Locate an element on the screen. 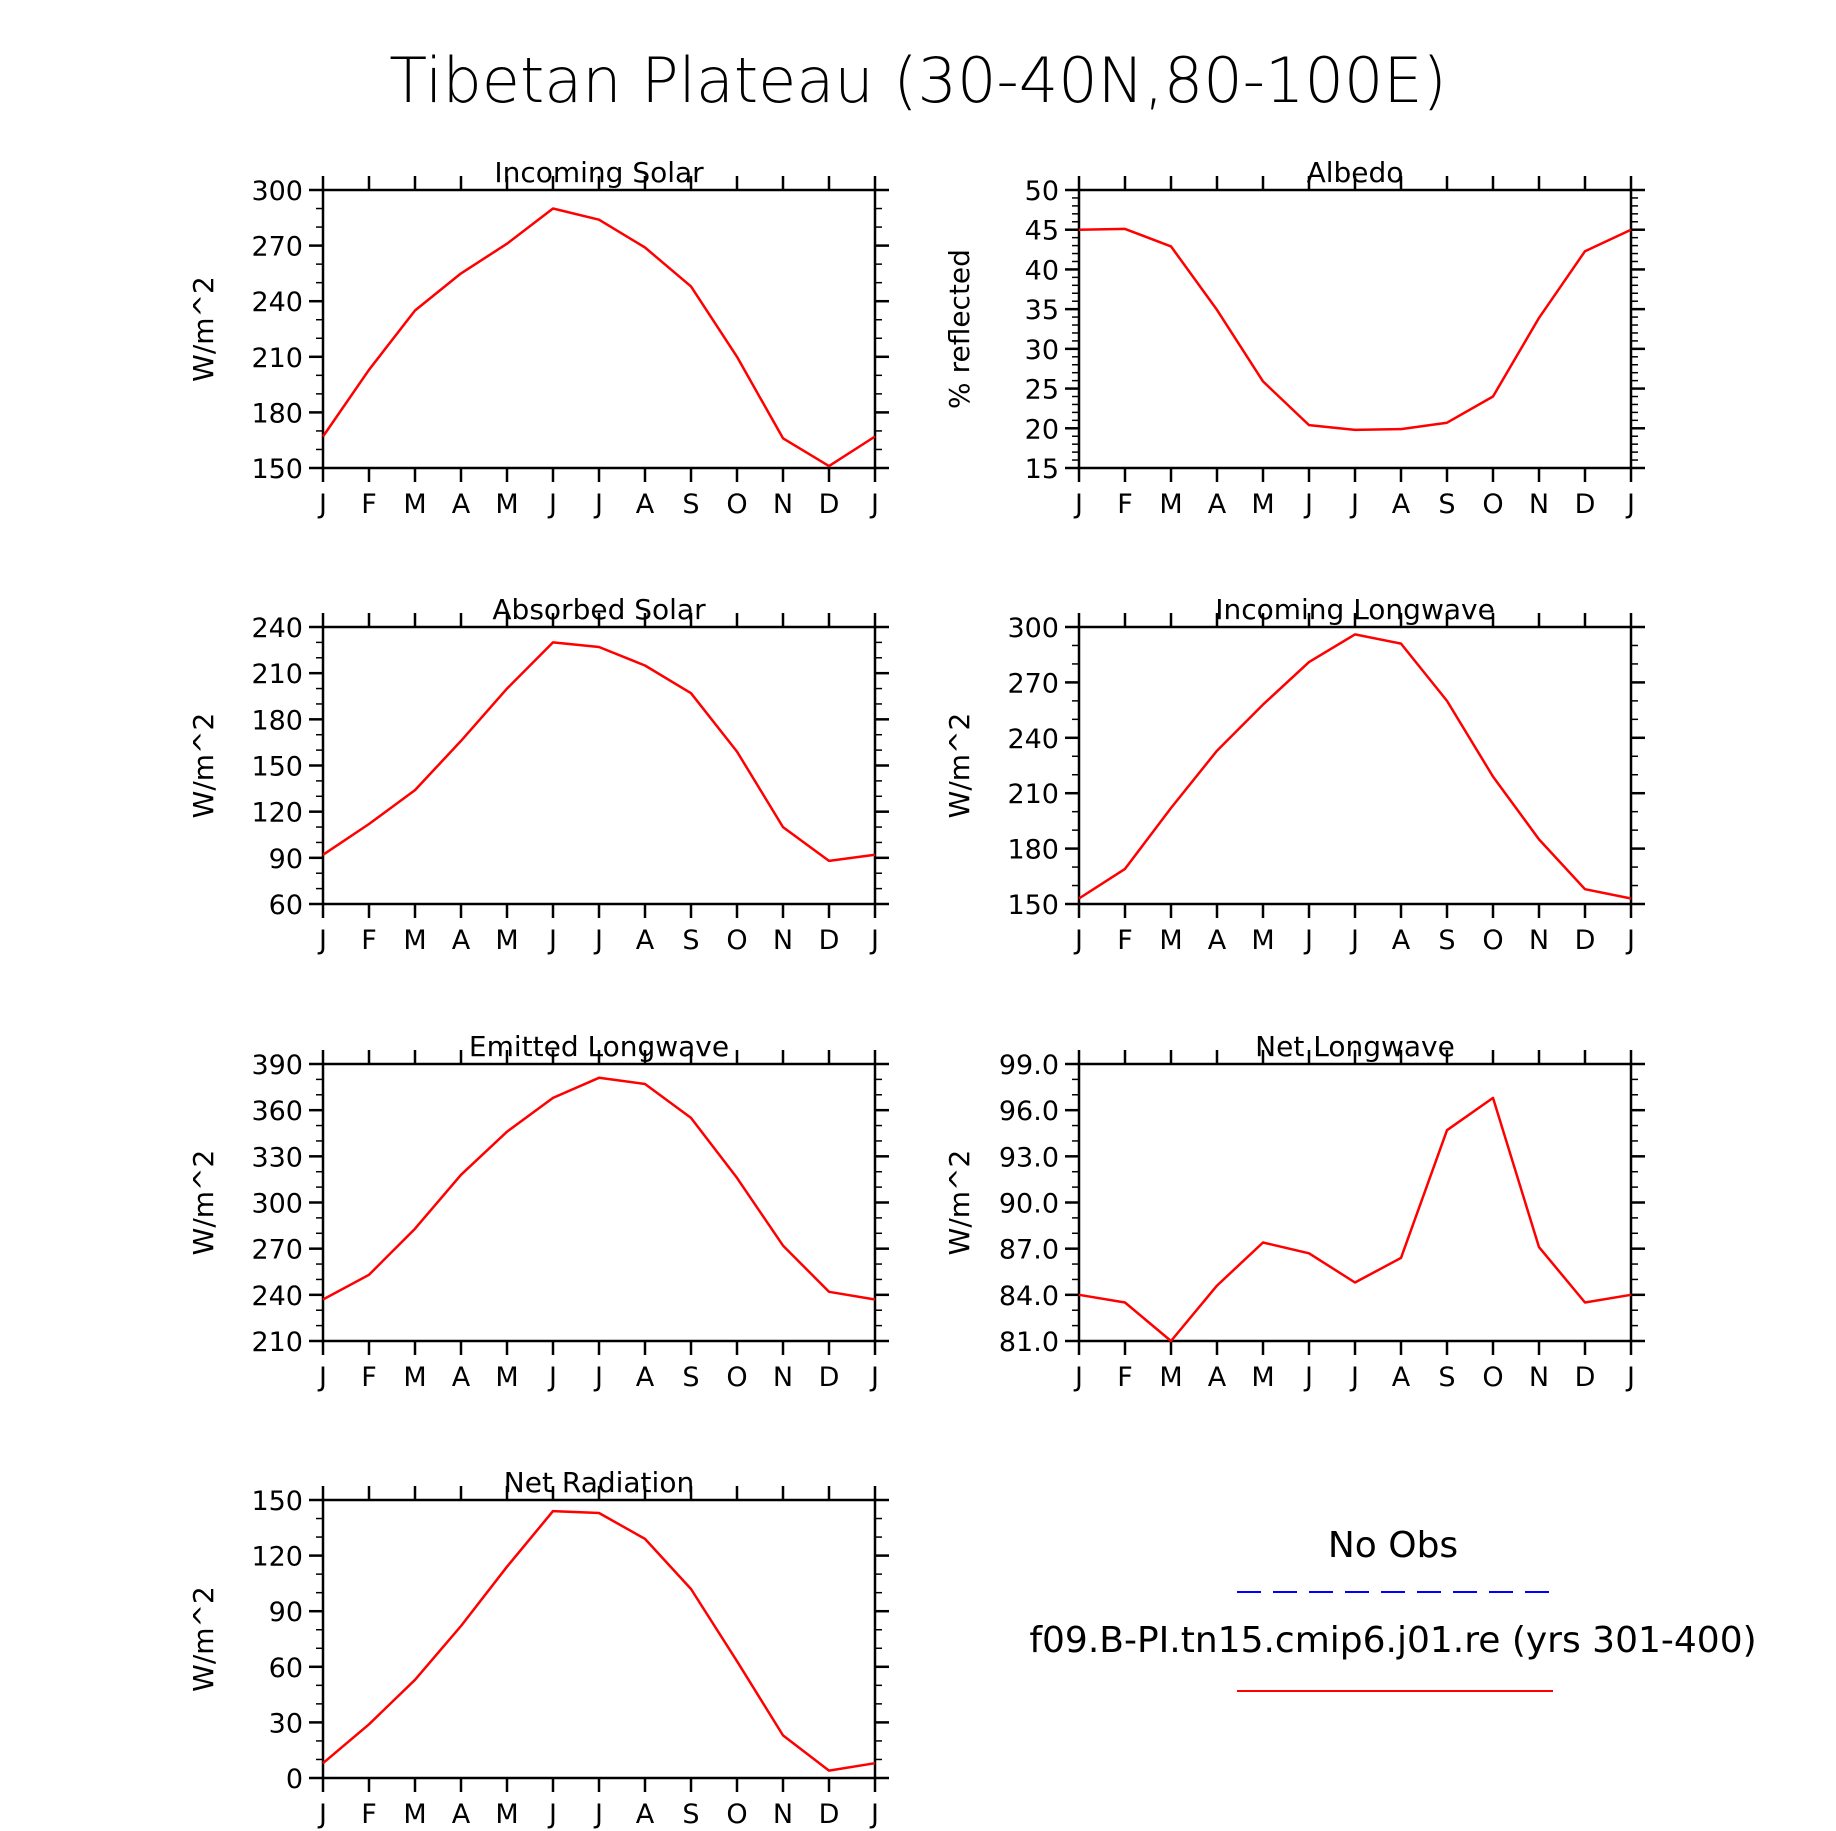  y-tick-label: 96.0 is located at coordinates (1029, 1111).